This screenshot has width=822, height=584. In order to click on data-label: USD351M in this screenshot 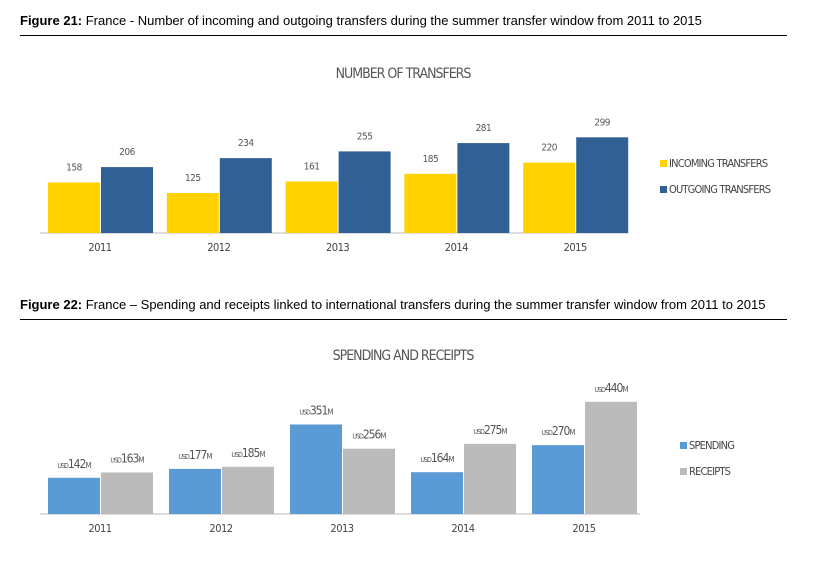, I will do `click(316, 410)`.